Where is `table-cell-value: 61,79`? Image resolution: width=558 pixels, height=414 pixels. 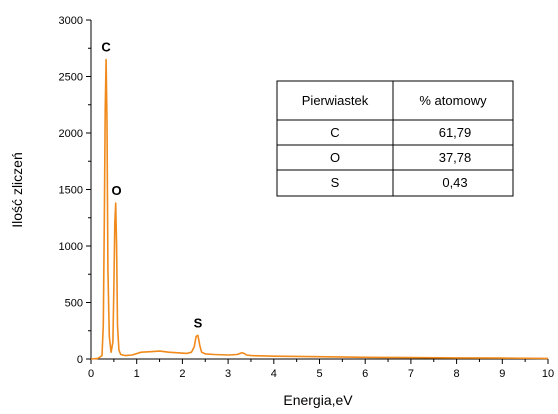 table-cell-value: 61,79 is located at coordinates (455, 132).